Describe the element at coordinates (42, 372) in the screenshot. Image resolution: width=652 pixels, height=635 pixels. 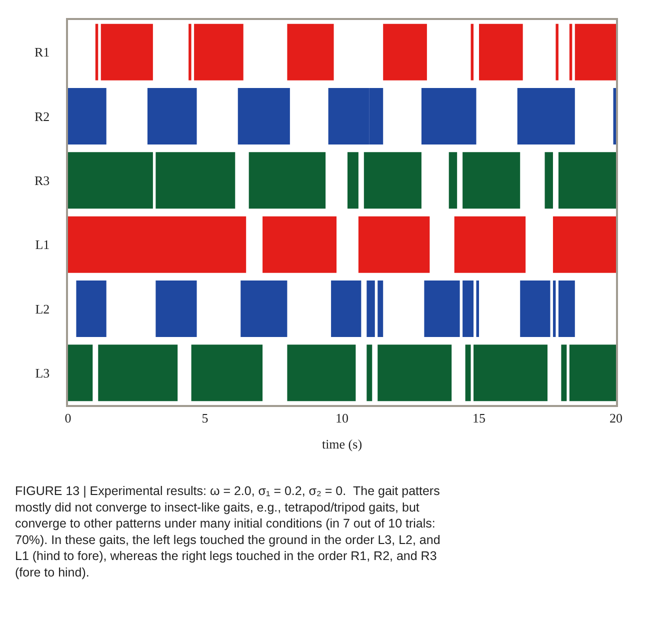
I see `y-tick-label: L3` at that location.